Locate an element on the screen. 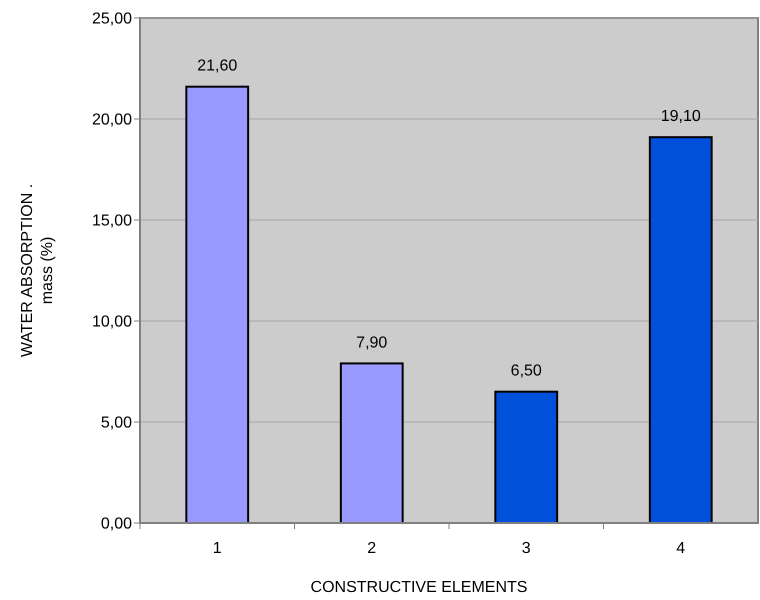 This screenshot has width=760, height=600. y-tick-label: 10,00 is located at coordinates (112, 322).